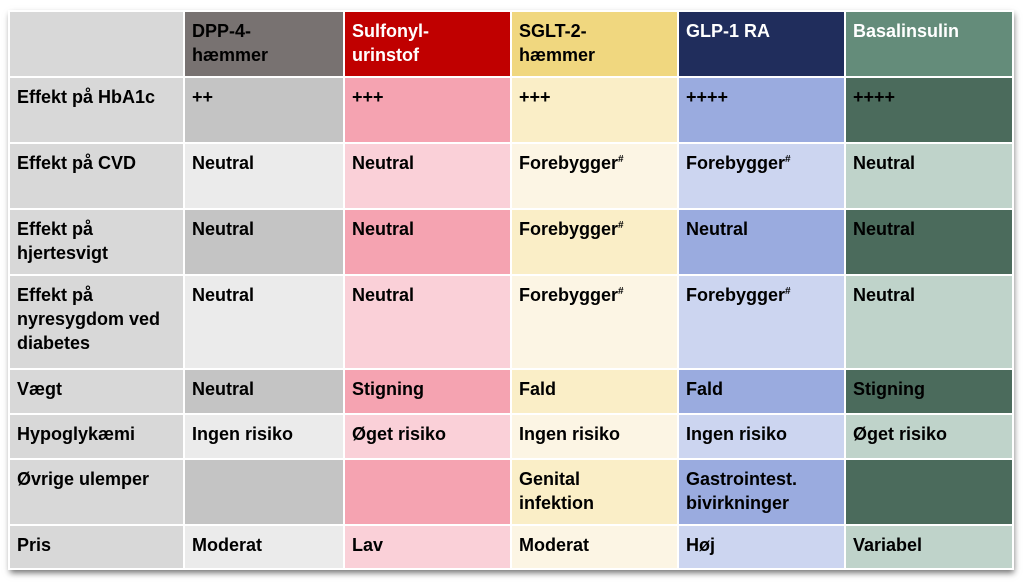 This screenshot has width=1024, height=583. Describe the element at coordinates (264, 492) in the screenshot. I see `cell-dpp4` at that location.